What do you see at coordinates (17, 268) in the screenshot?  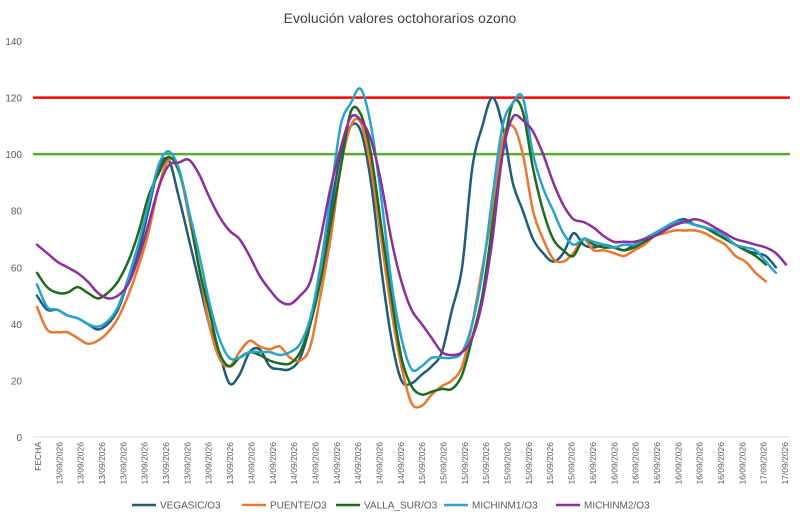 I see `y-tick-label: 60` at bounding box center [17, 268].